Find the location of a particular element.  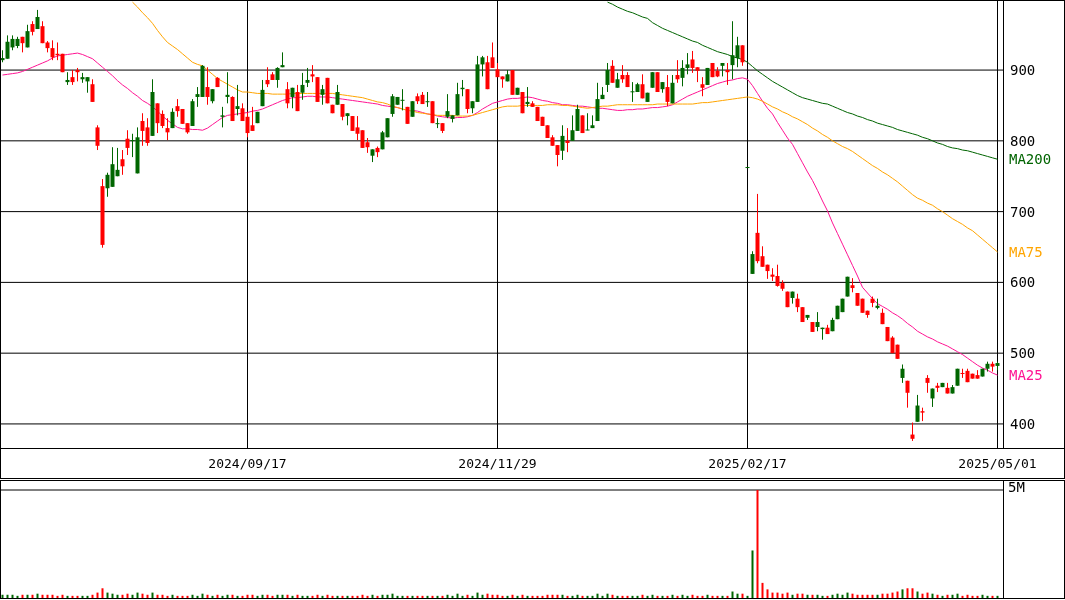

series-label: MA75 is located at coordinates (1026, 251).